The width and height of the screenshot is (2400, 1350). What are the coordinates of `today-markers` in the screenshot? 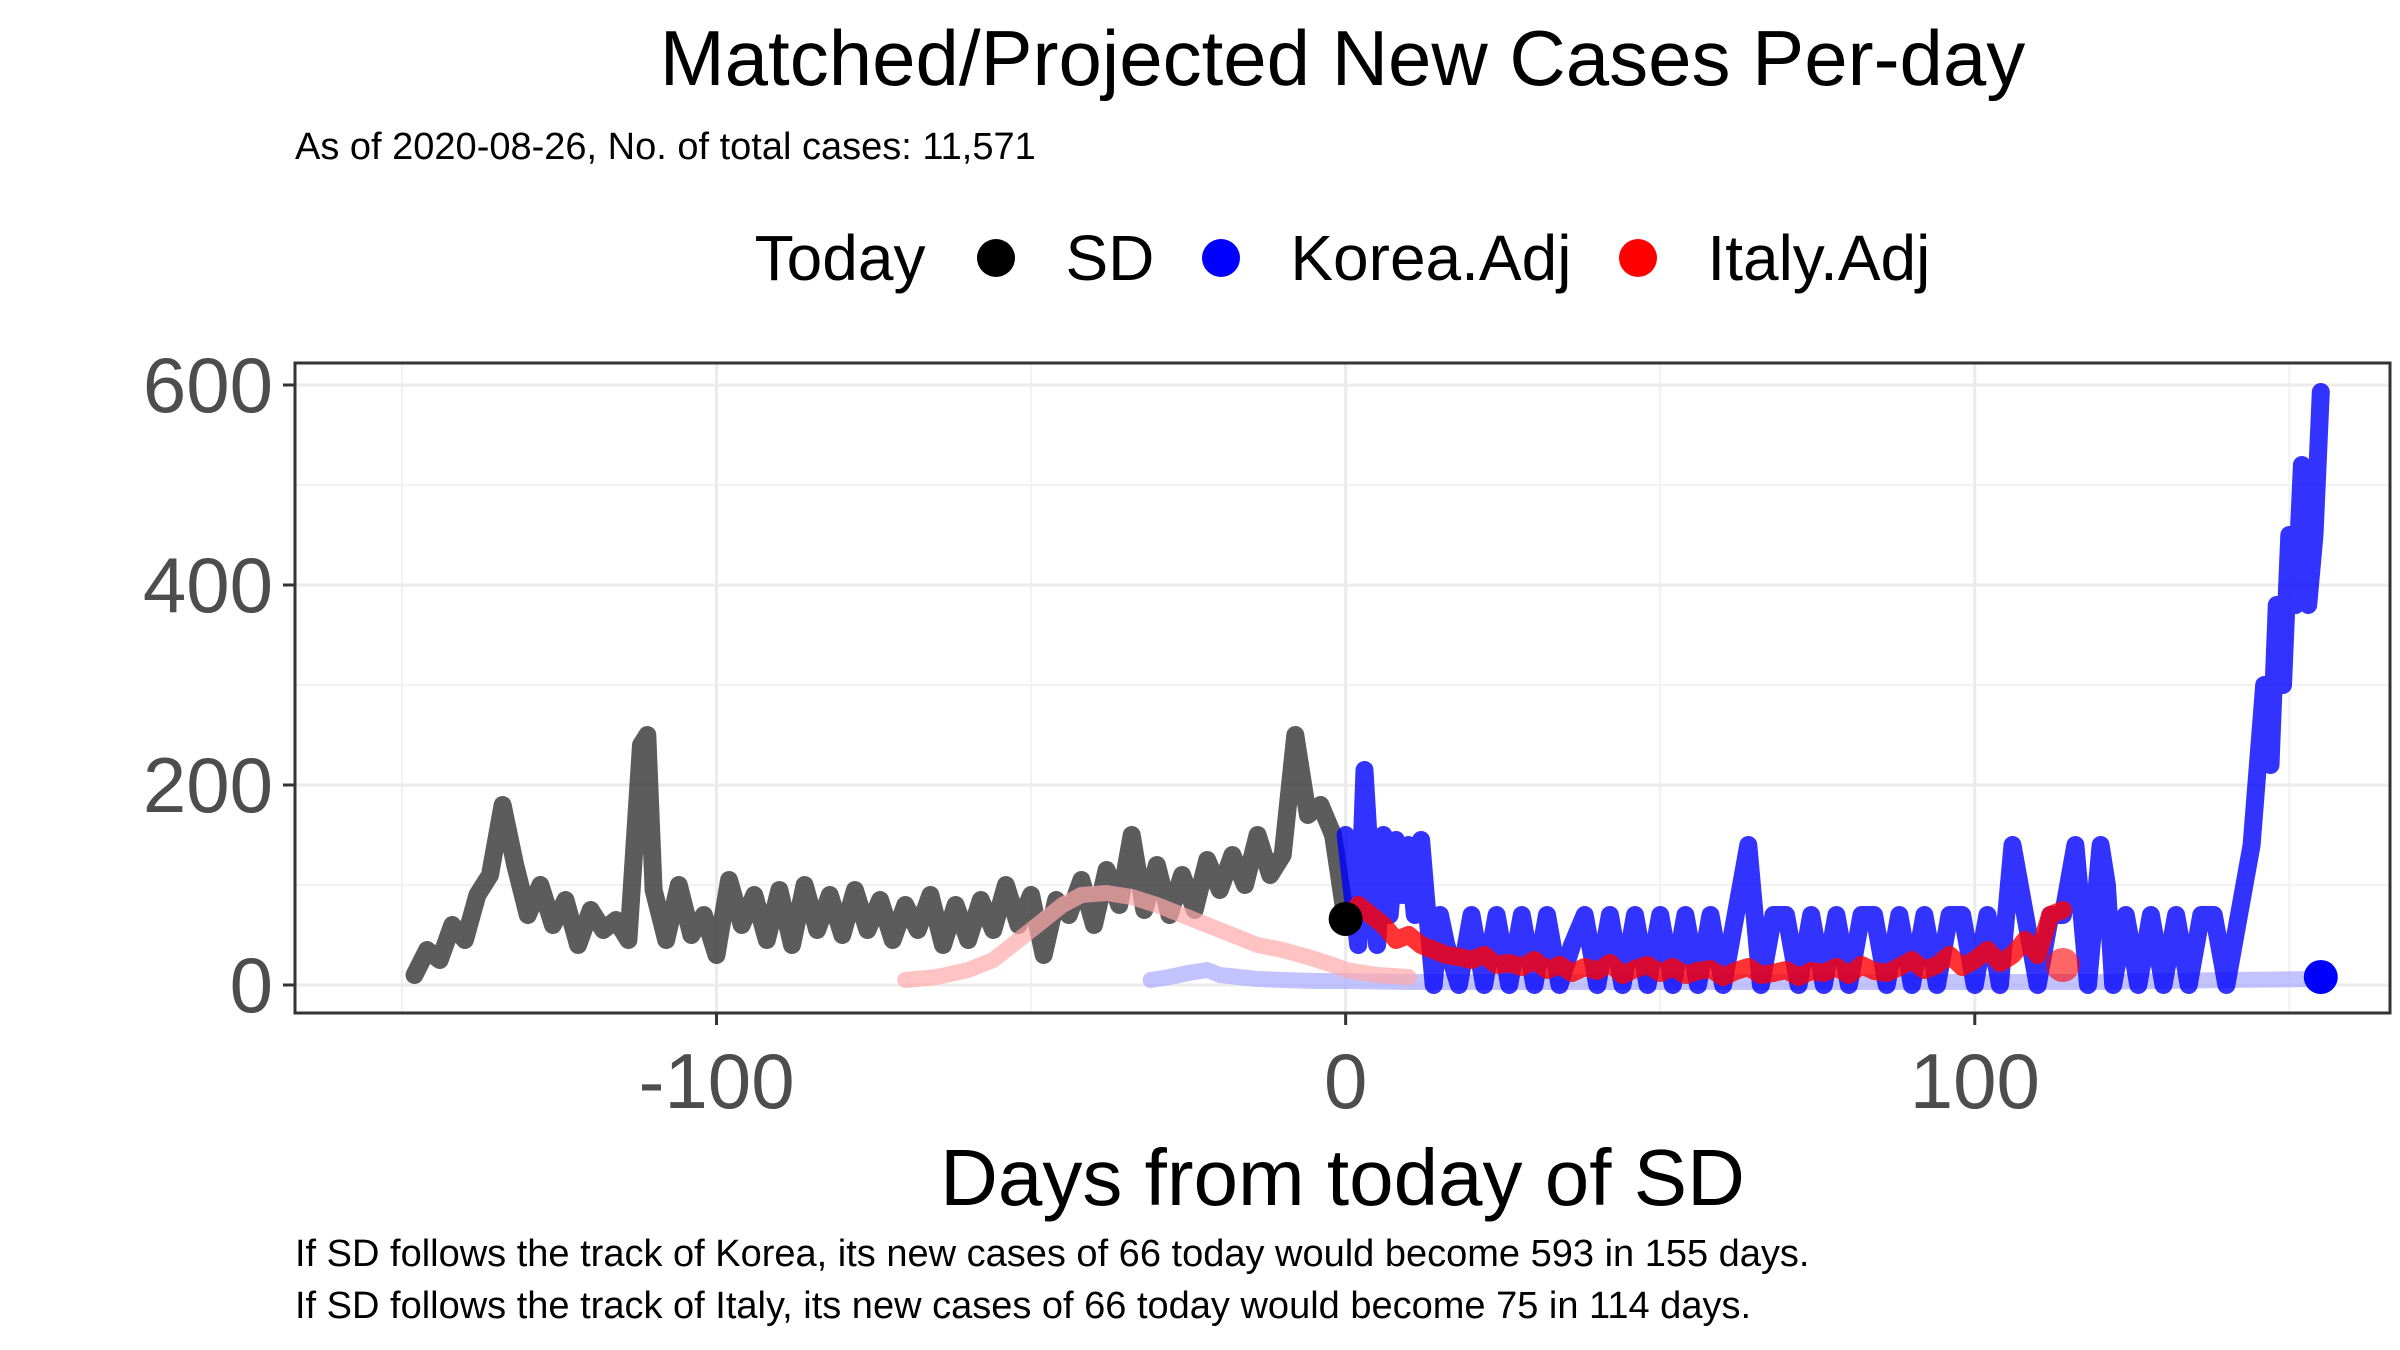 It's located at (1833, 948).